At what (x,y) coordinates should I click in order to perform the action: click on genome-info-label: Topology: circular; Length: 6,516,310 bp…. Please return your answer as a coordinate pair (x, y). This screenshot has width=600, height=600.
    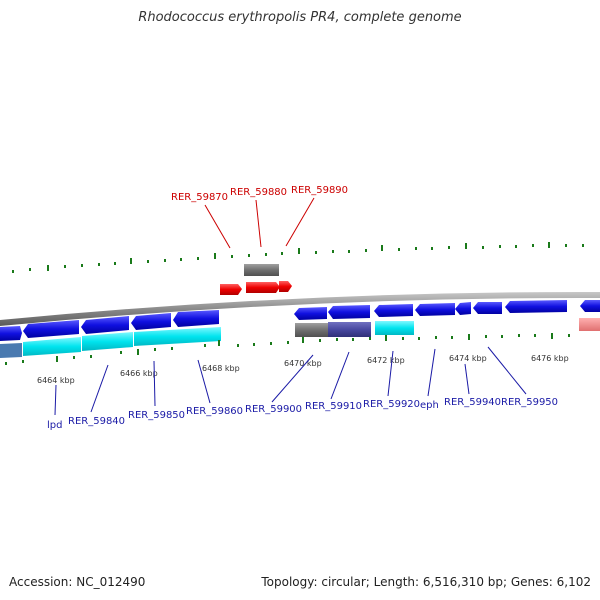
    Looking at the image, I should click on (426, 582).